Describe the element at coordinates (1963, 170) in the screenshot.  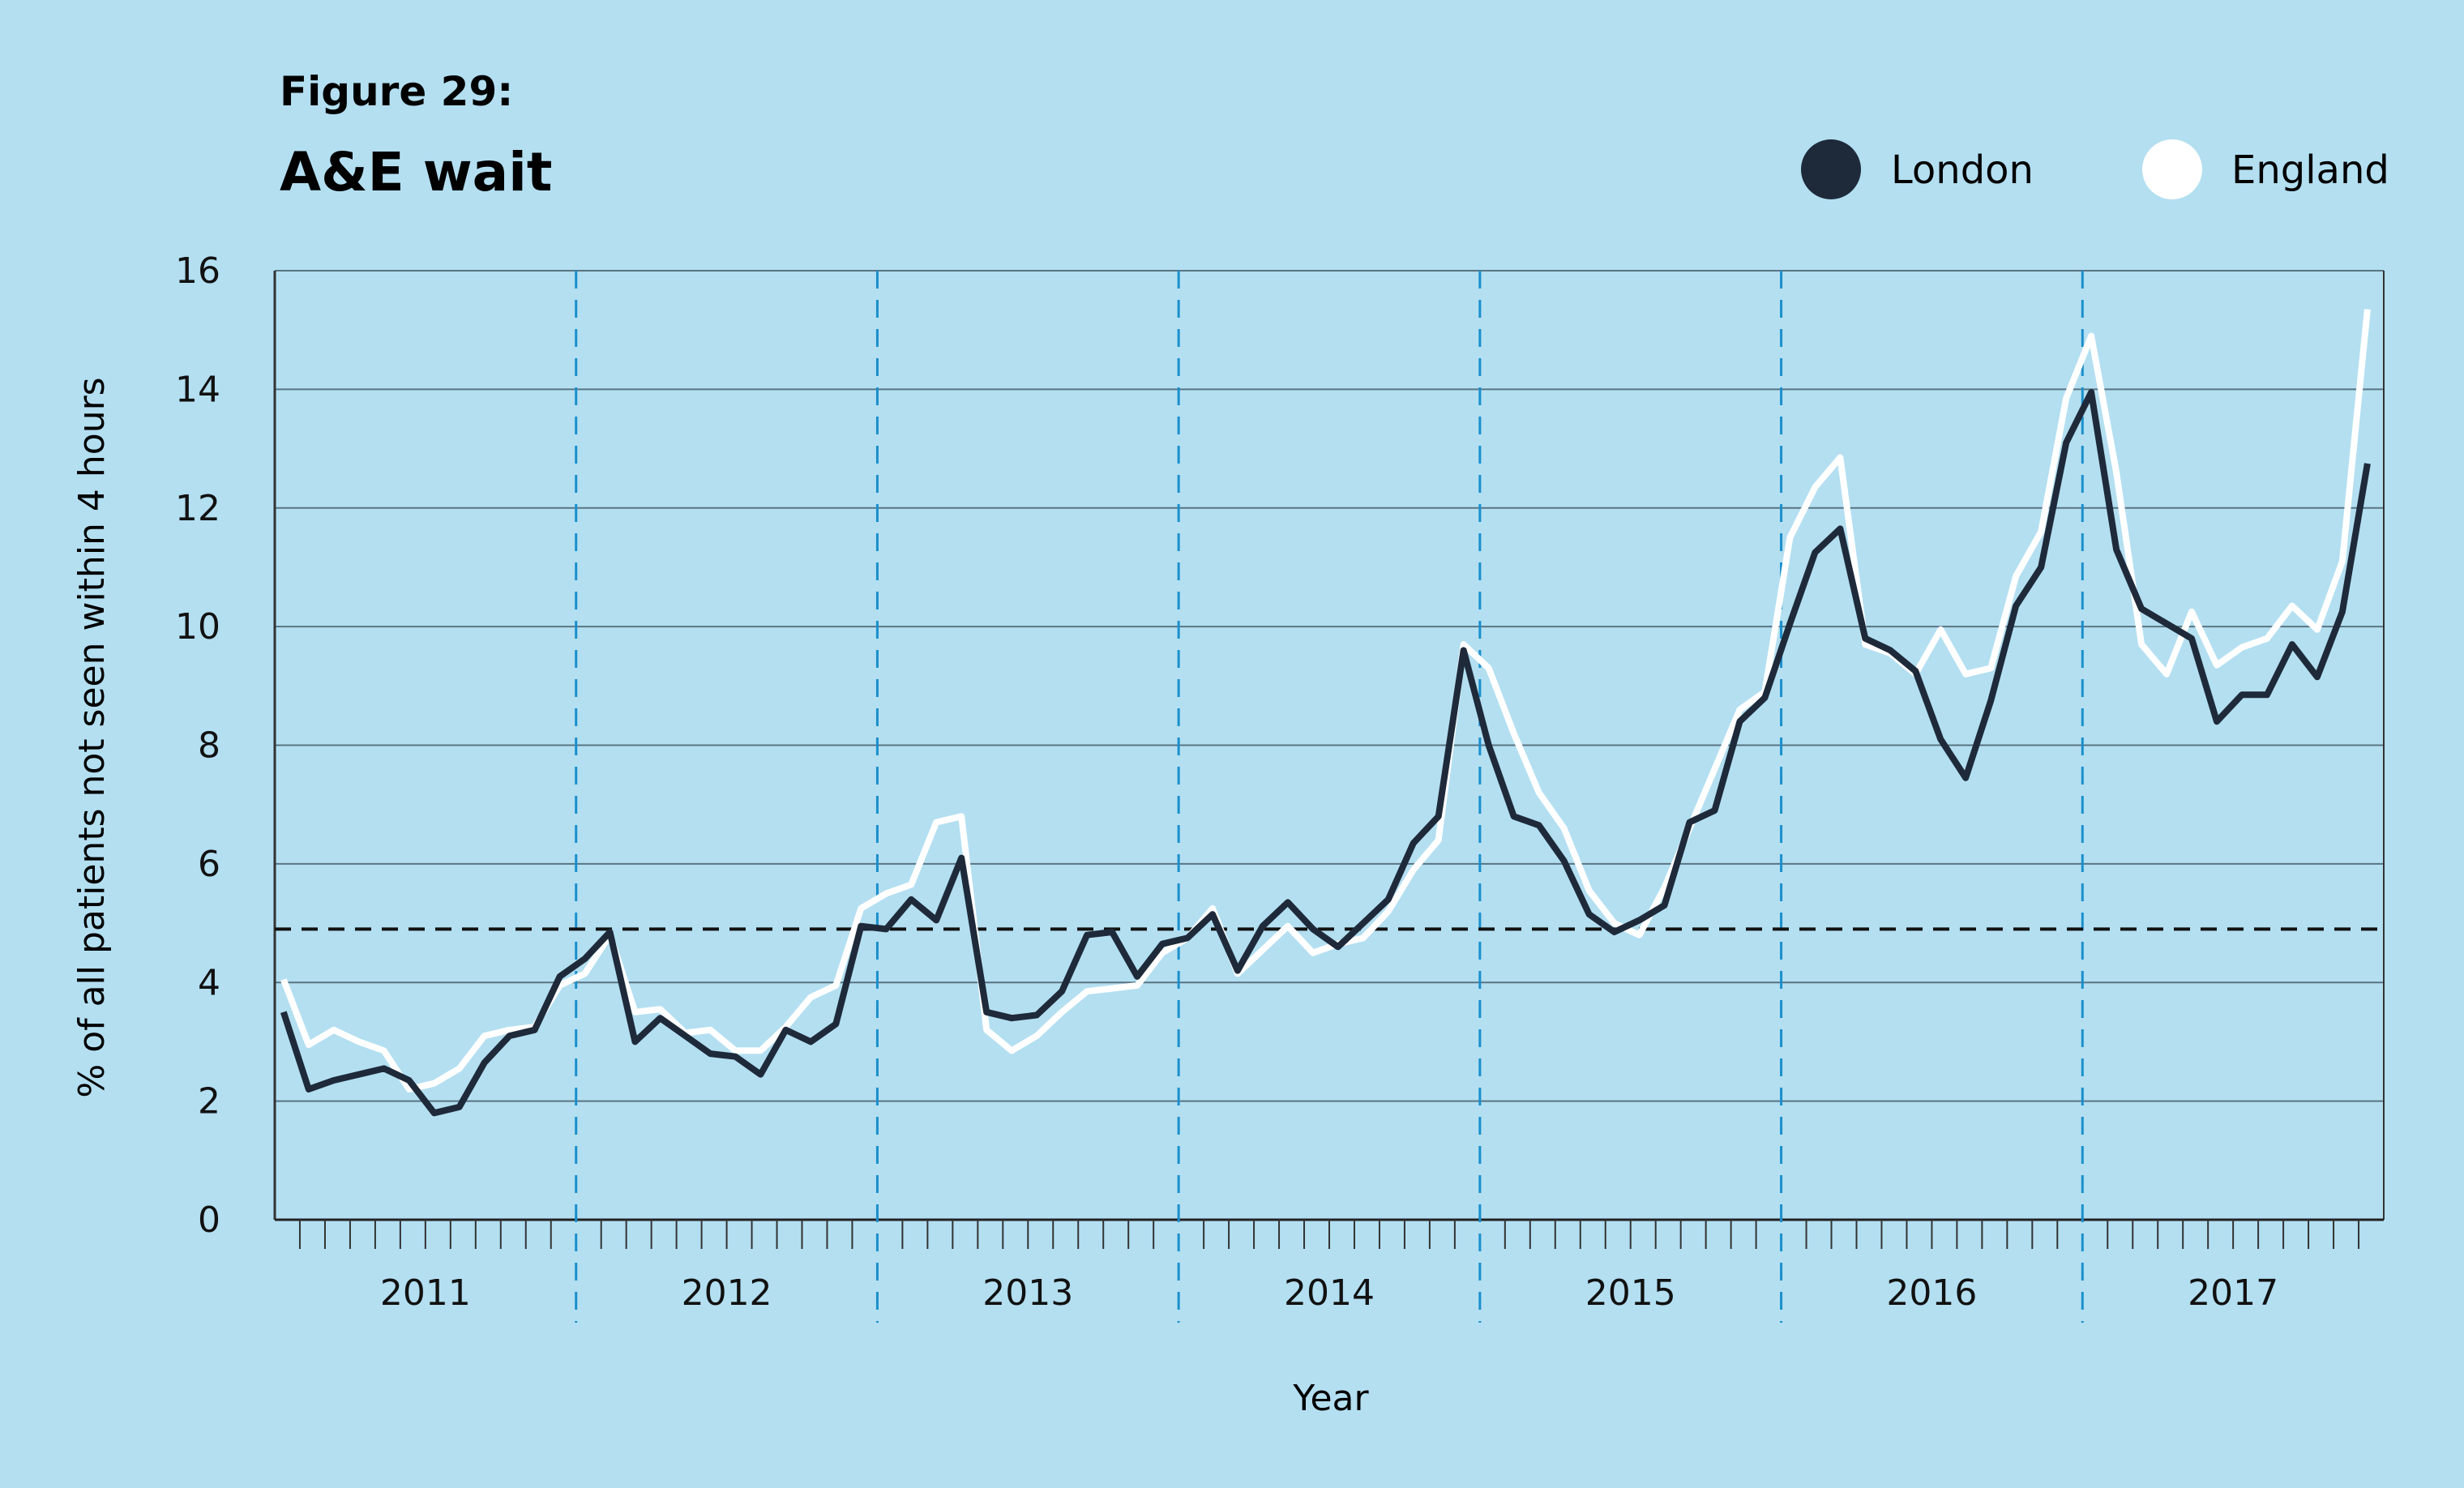
I see `legend-label-london: London` at that location.